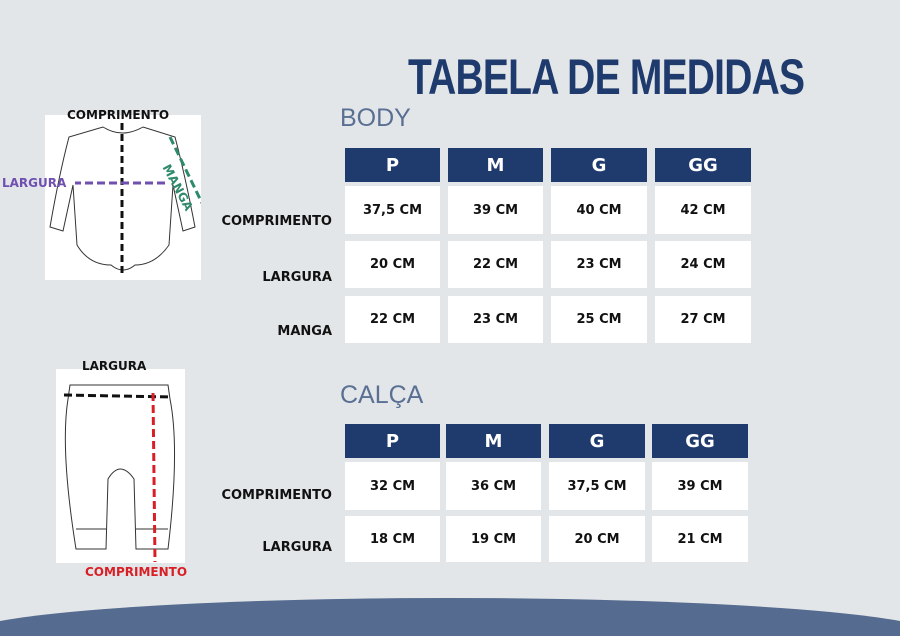 The width and height of the screenshot is (900, 636). What do you see at coordinates (297, 277) in the screenshot?
I see `body-row-label: LARGURA` at bounding box center [297, 277].